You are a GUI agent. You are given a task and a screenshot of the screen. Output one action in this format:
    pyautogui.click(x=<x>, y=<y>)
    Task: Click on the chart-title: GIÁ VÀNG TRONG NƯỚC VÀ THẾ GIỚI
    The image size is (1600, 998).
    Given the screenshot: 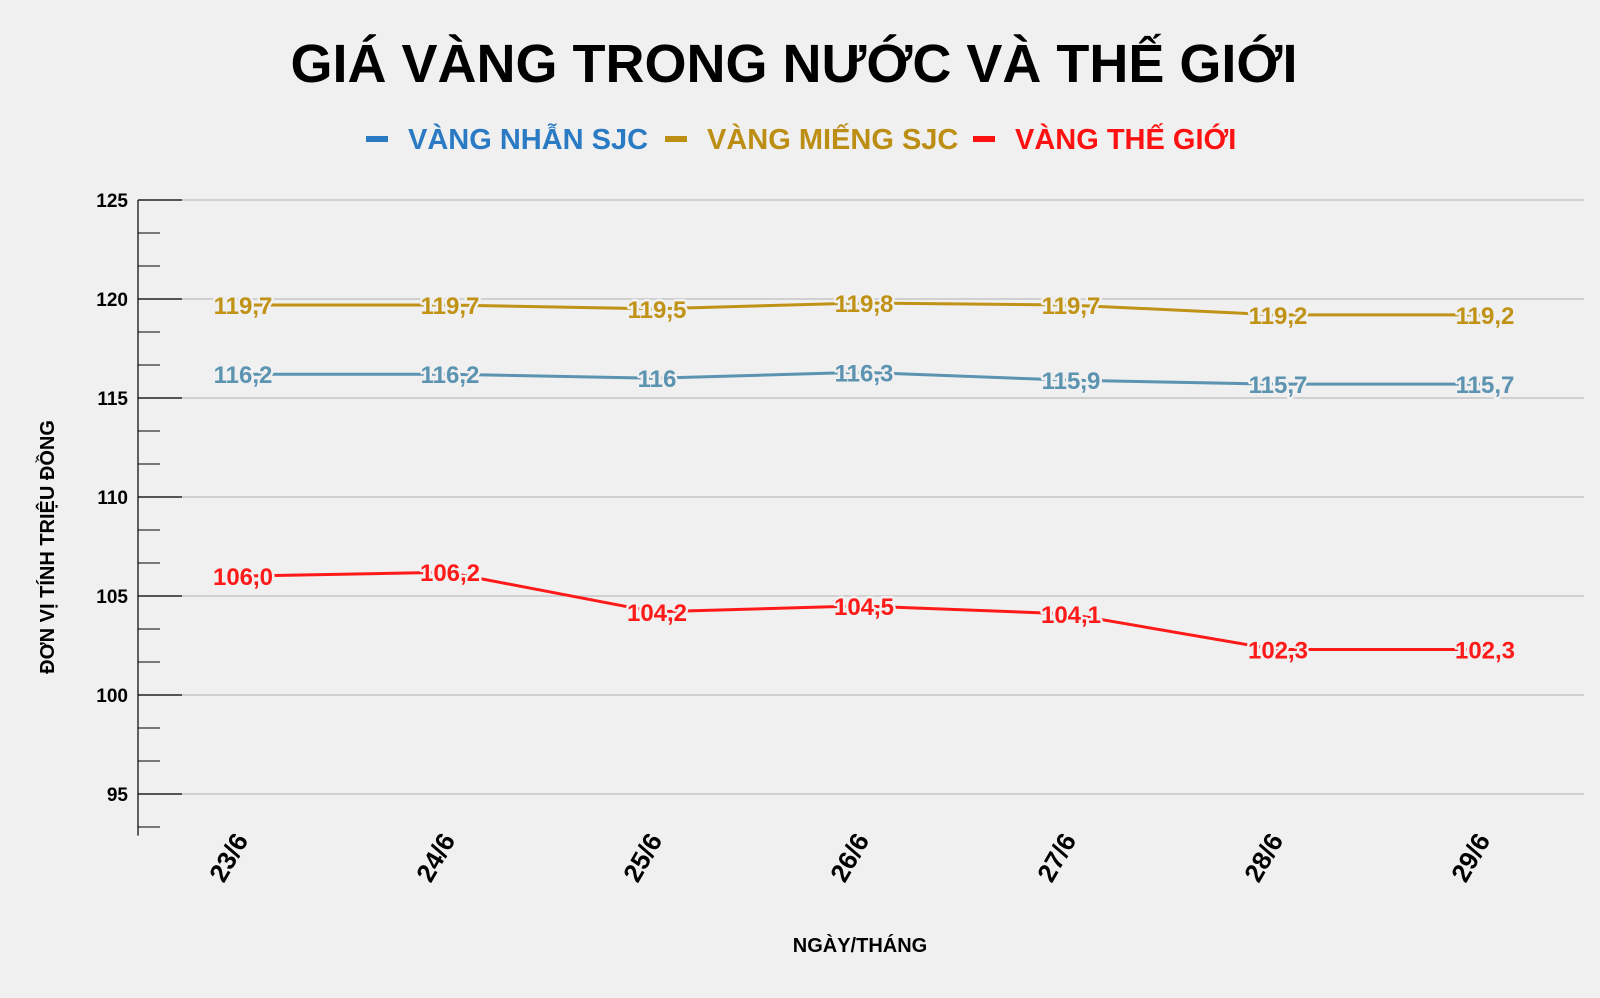 What is the action you would take?
    pyautogui.click(x=794, y=64)
    